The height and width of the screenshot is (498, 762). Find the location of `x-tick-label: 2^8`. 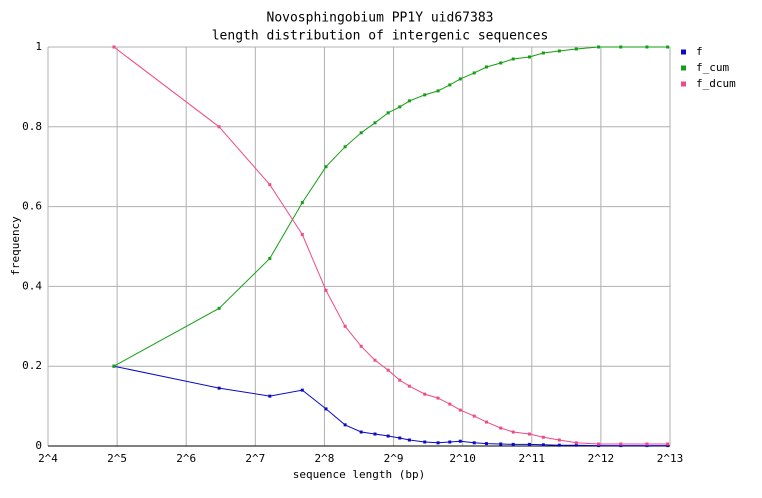

x-tick-label: 2^8 is located at coordinates (325, 458).